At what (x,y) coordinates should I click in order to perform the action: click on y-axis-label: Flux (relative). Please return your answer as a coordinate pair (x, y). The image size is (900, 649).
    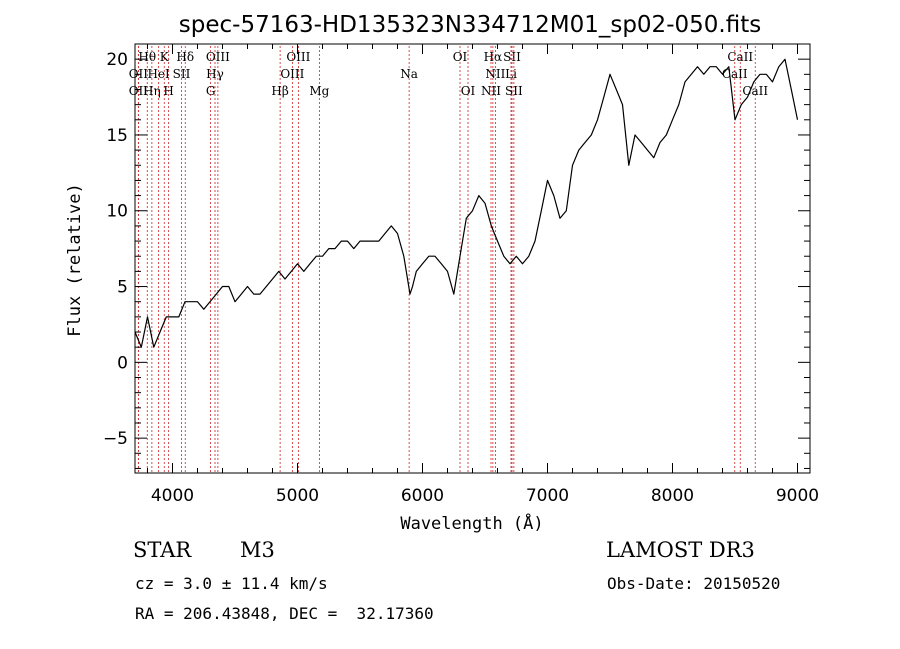
    Looking at the image, I should click on (75, 260).